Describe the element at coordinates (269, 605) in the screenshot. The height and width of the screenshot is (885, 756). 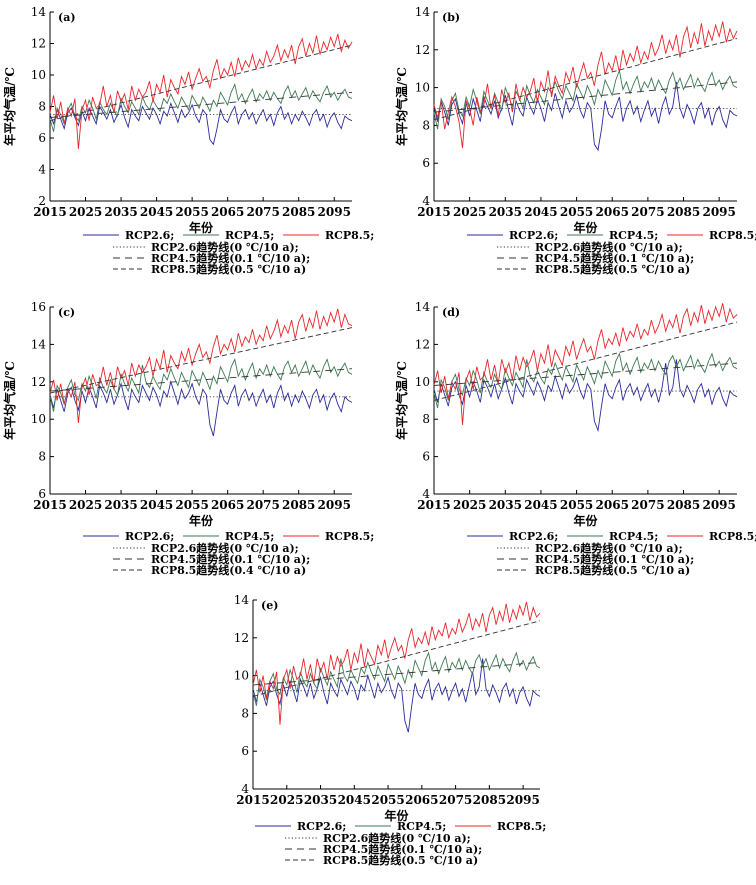
I see `panel-label: (e)` at that location.